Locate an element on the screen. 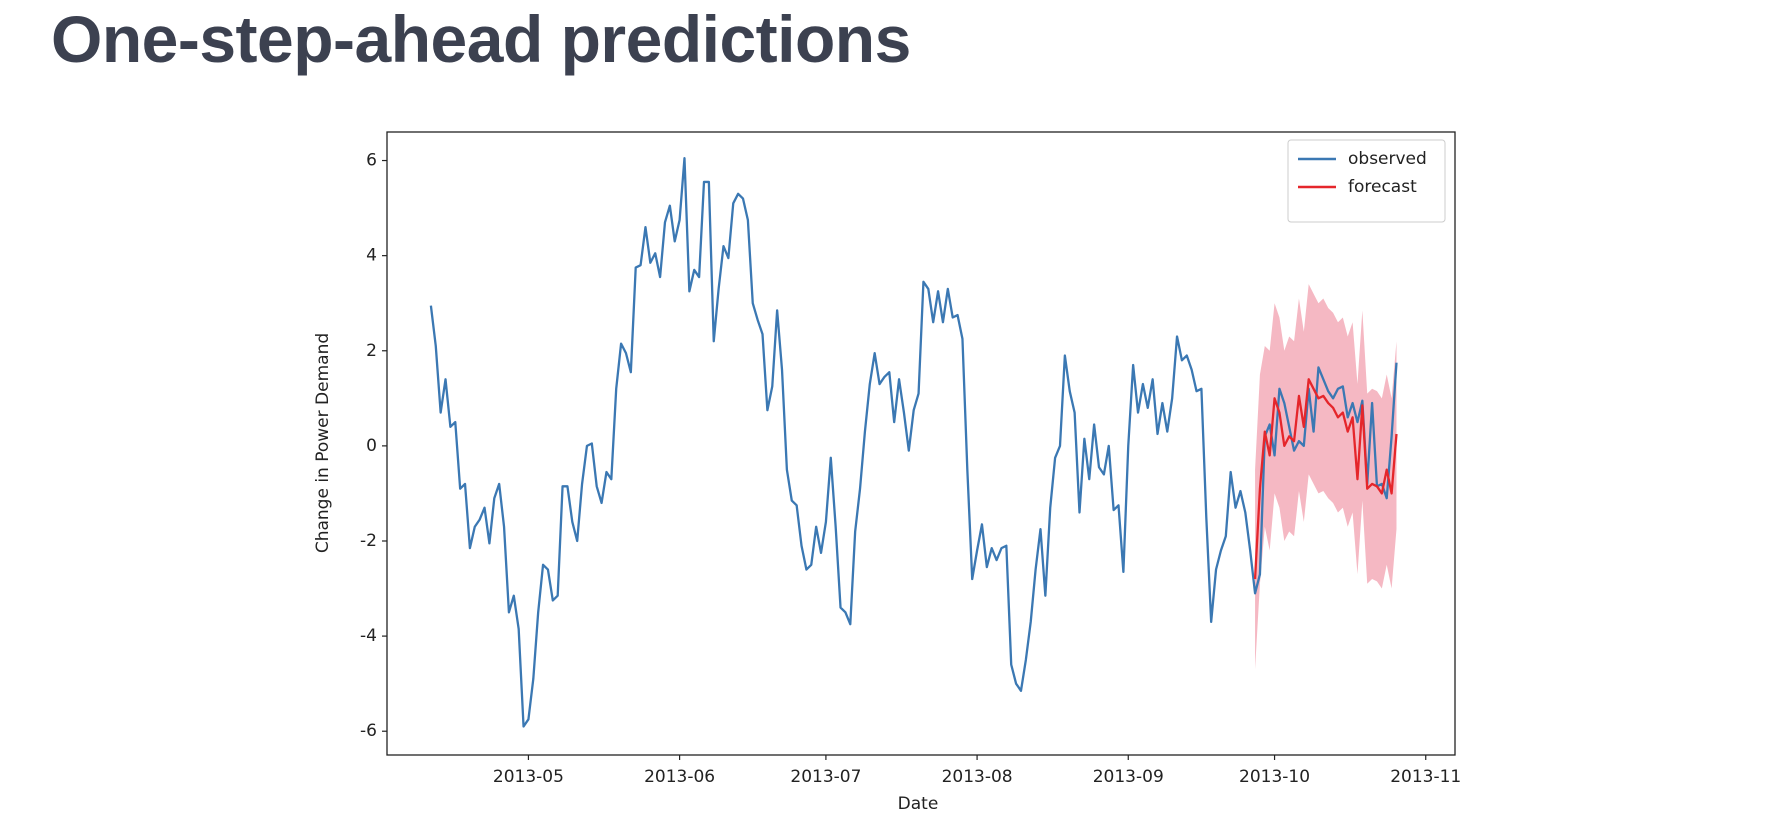  x-tick-label: 2013-11 is located at coordinates (1425, 777).